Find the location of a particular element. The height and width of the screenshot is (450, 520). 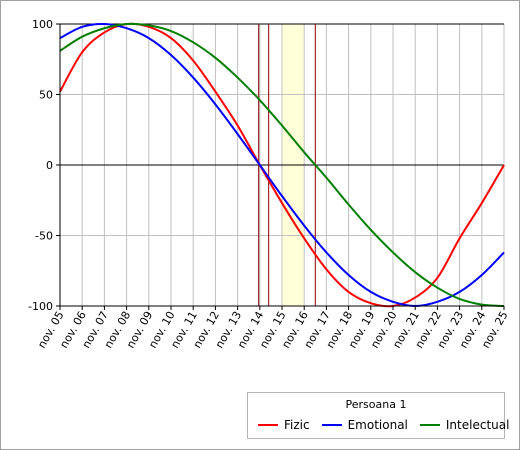

legend-items: Fizic Emotional Intelectual is located at coordinates (389, 425).